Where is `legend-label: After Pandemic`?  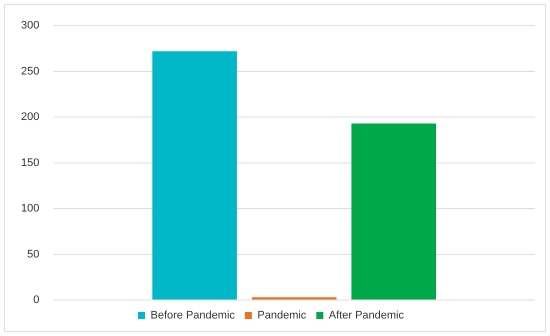 legend-label: After Pandemic is located at coordinates (366, 316).